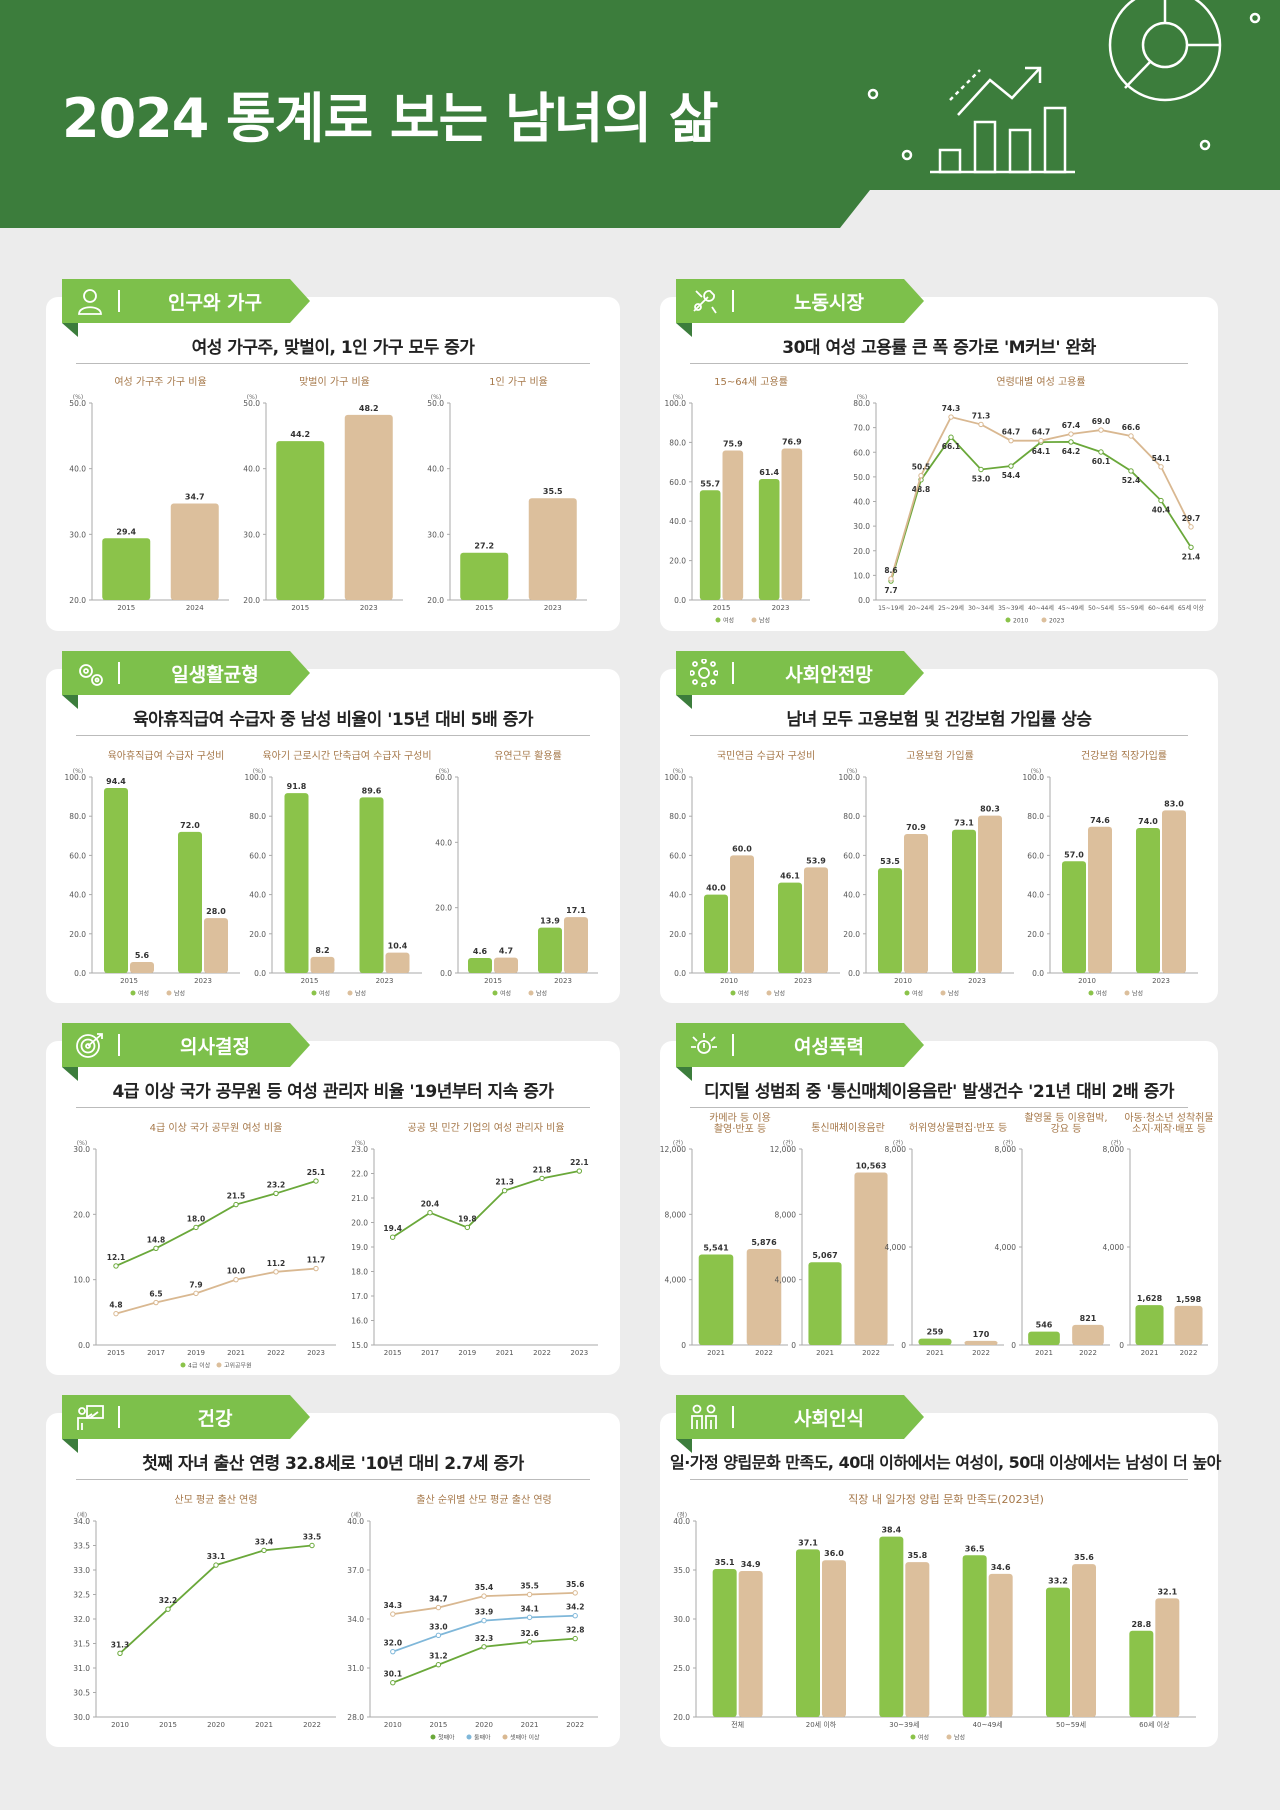  What do you see at coordinates (1035, 816) in the screenshot?
I see `y-tick-label: 80.0` at bounding box center [1035, 816].